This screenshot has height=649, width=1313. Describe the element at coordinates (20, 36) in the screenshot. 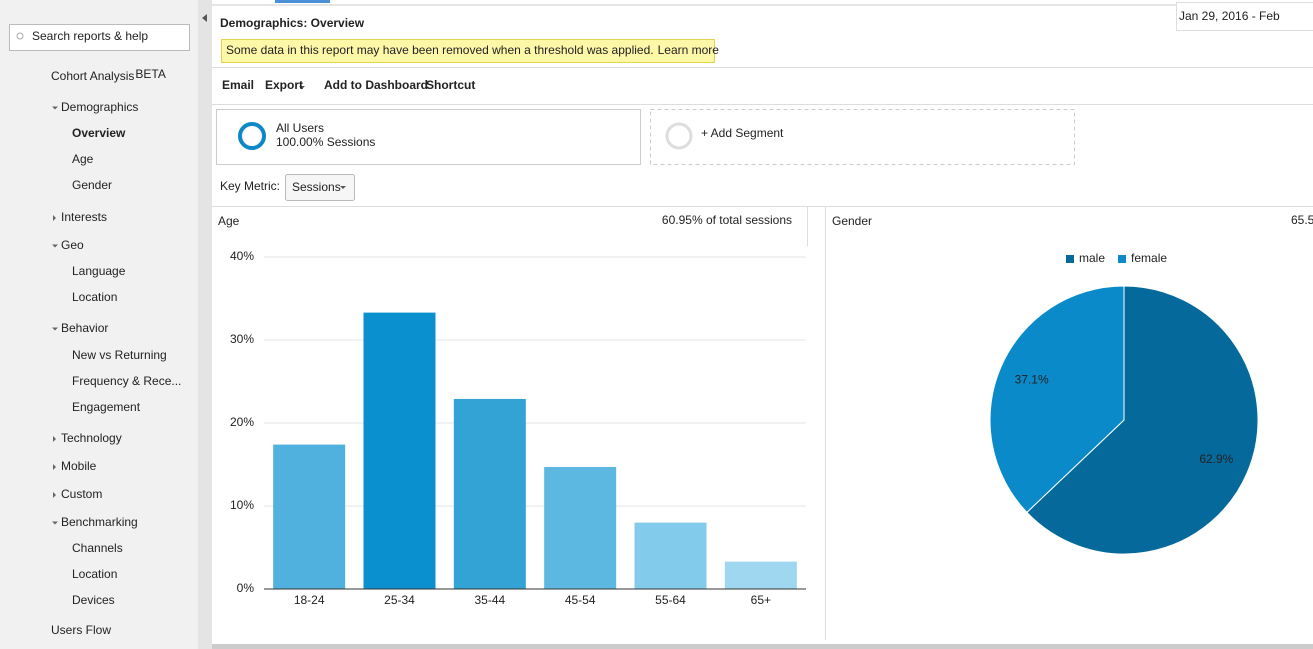

I see `search-icon` at that location.